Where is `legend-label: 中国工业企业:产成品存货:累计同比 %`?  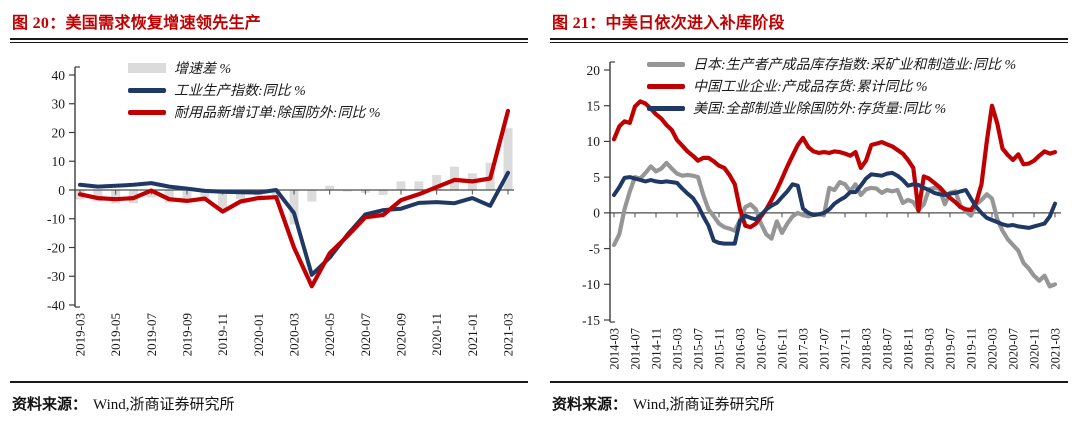 legend-label: 中国工业企业:产成品存货:累计同比 % is located at coordinates (810, 87).